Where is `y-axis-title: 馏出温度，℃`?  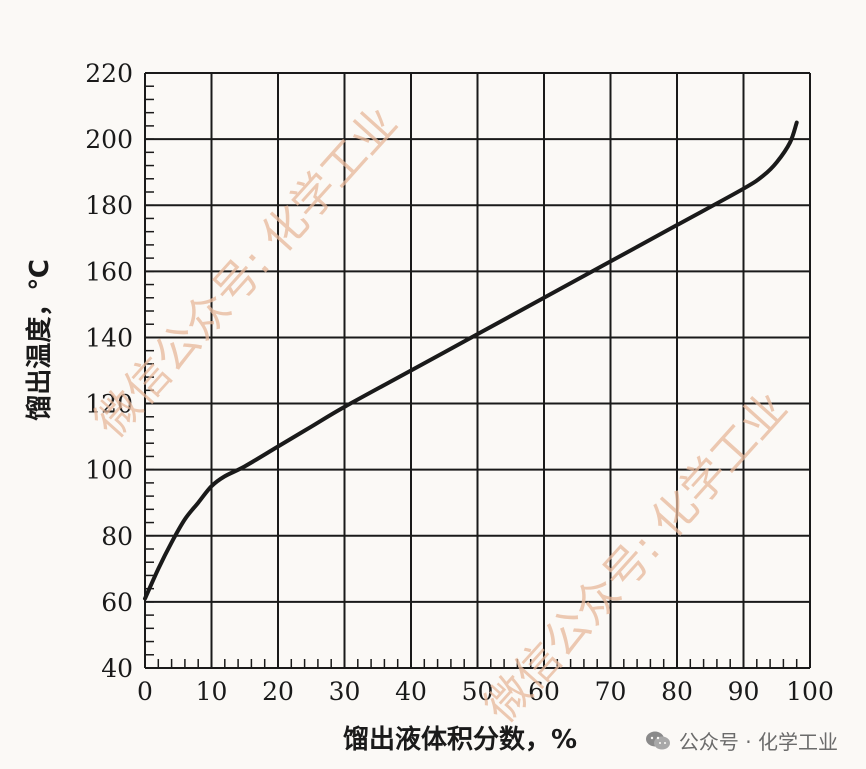 y-axis-title: 馏出温度，℃ is located at coordinates (39, 340).